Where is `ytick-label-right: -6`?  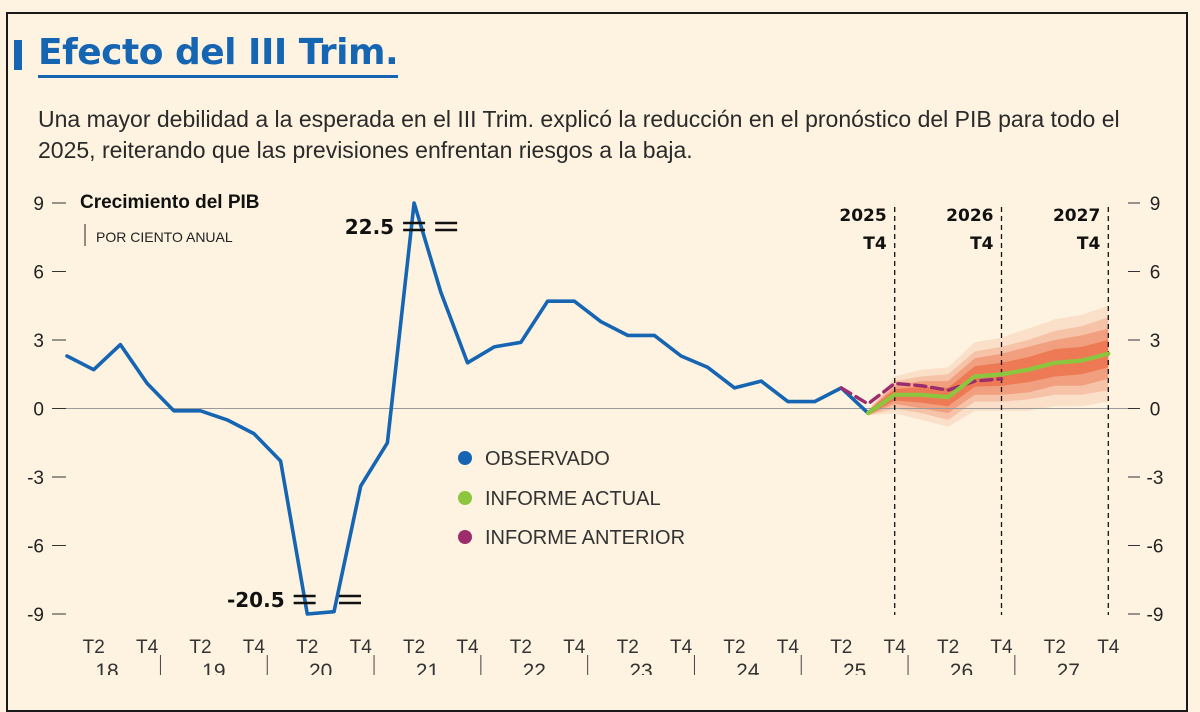 ytick-label-right: -6 is located at coordinates (1155, 547).